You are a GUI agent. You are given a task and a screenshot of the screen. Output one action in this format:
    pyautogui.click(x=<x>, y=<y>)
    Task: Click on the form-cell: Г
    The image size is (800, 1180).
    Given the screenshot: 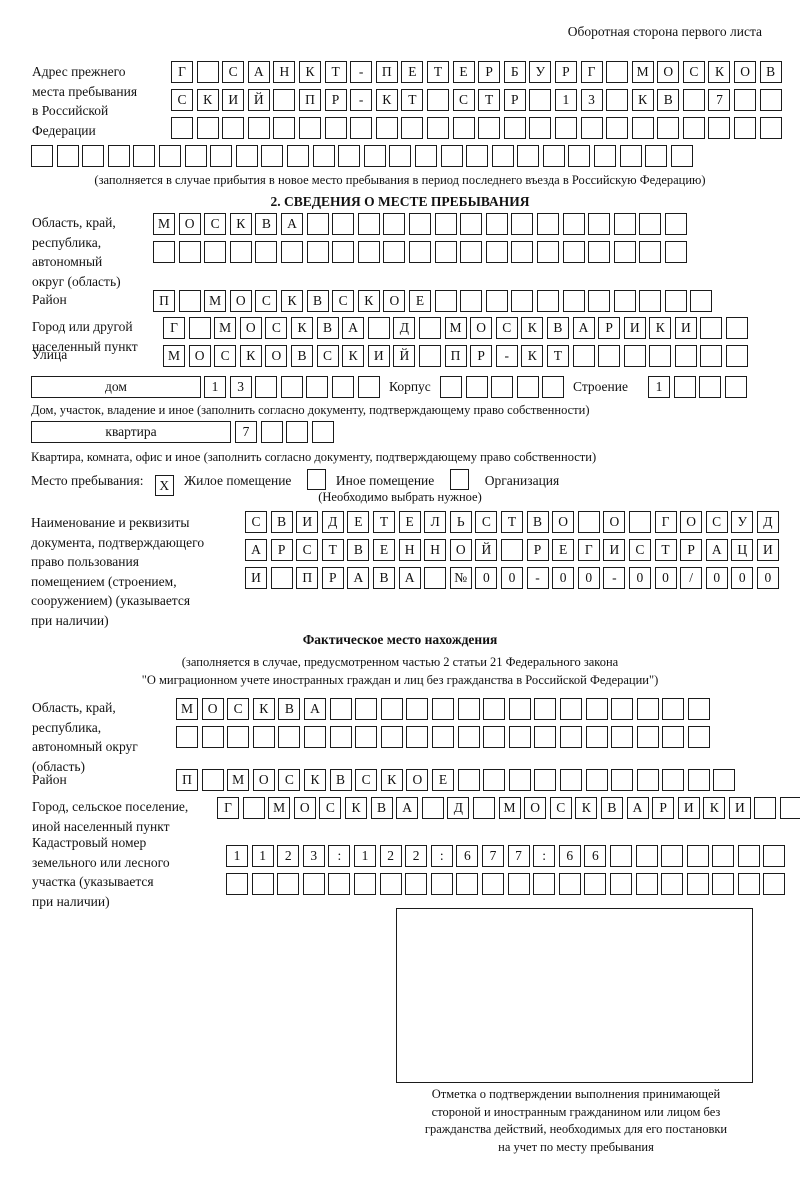 What is the action you would take?
    pyautogui.click(x=591, y=72)
    